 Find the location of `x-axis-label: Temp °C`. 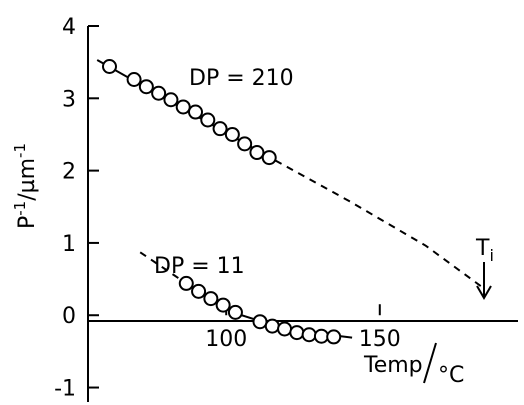

x-axis-label: Temp °C is located at coordinates (413, 365).